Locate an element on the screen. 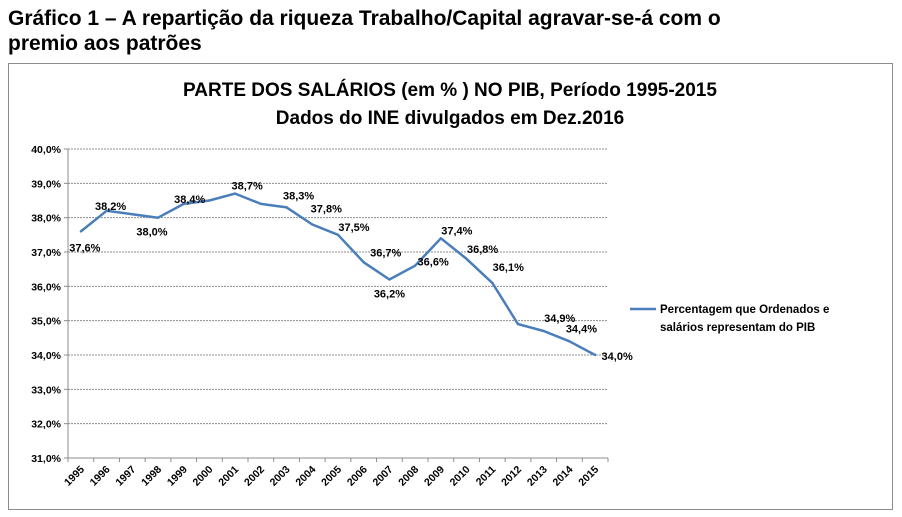 This screenshot has height=517, width=902. x-tick-label: 1999 is located at coordinates (177, 476).